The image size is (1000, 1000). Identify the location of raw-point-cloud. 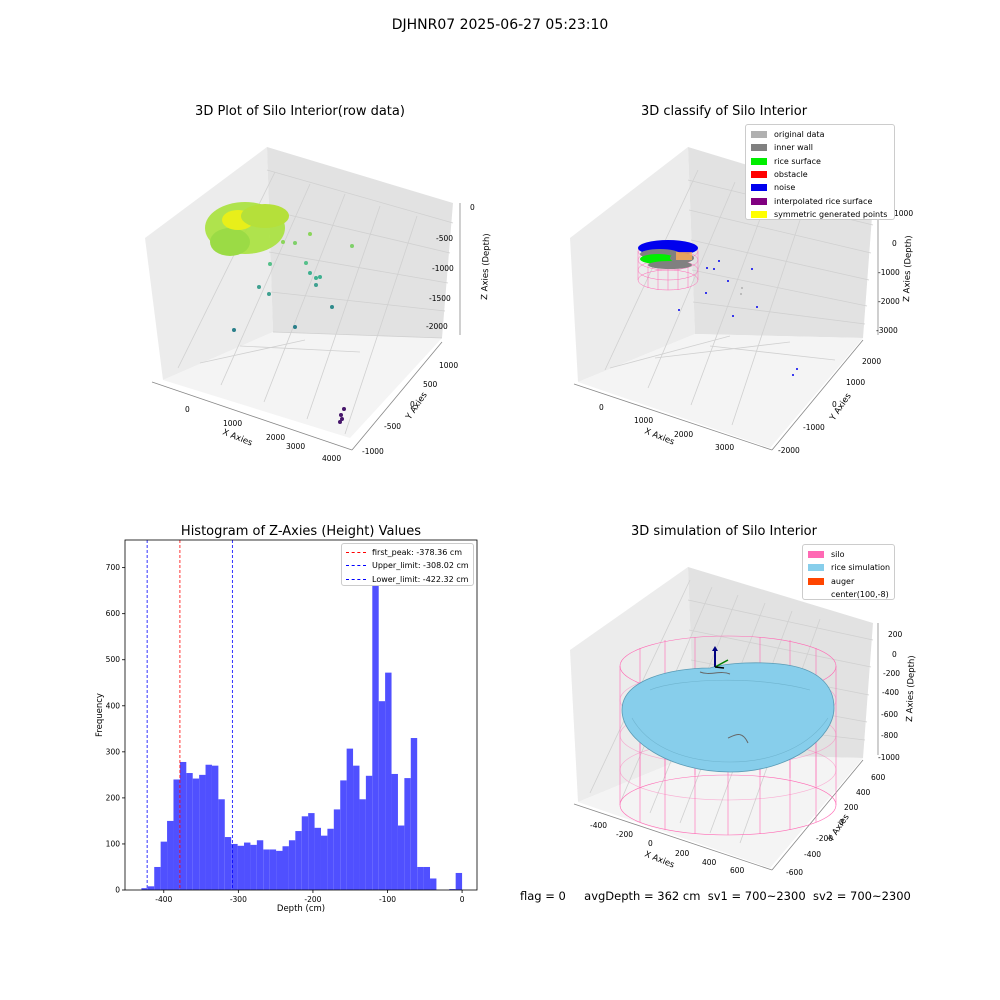
(279, 313).